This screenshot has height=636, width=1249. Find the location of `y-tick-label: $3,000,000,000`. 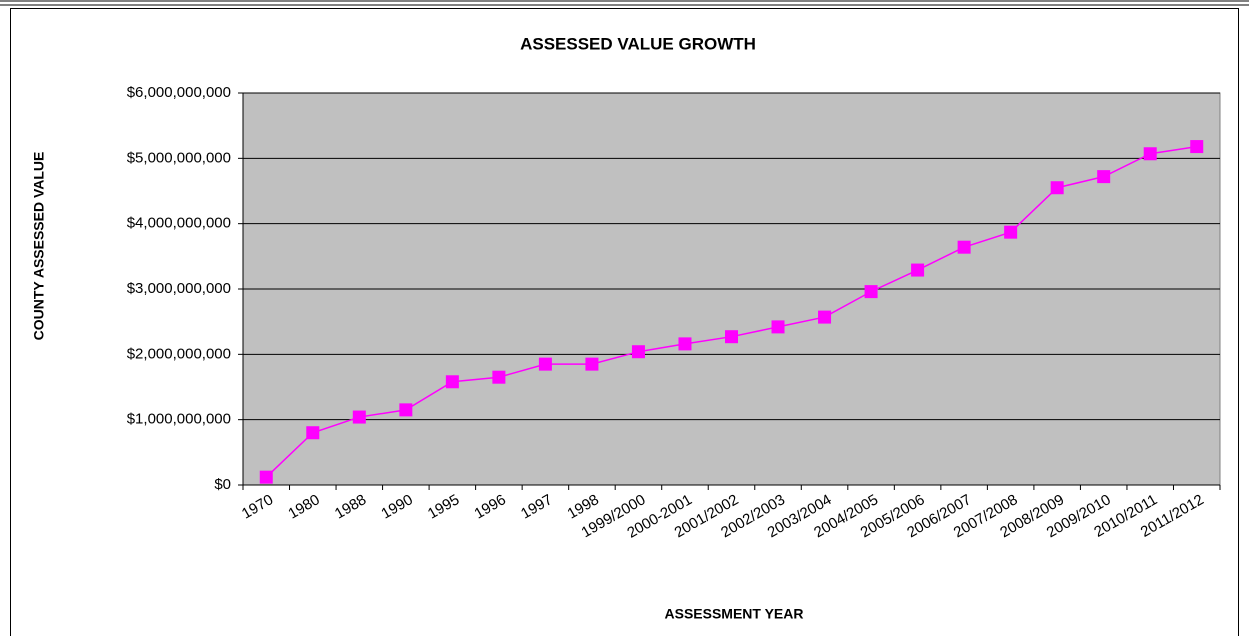

y-tick-label: $3,000,000,000 is located at coordinates (179, 288).